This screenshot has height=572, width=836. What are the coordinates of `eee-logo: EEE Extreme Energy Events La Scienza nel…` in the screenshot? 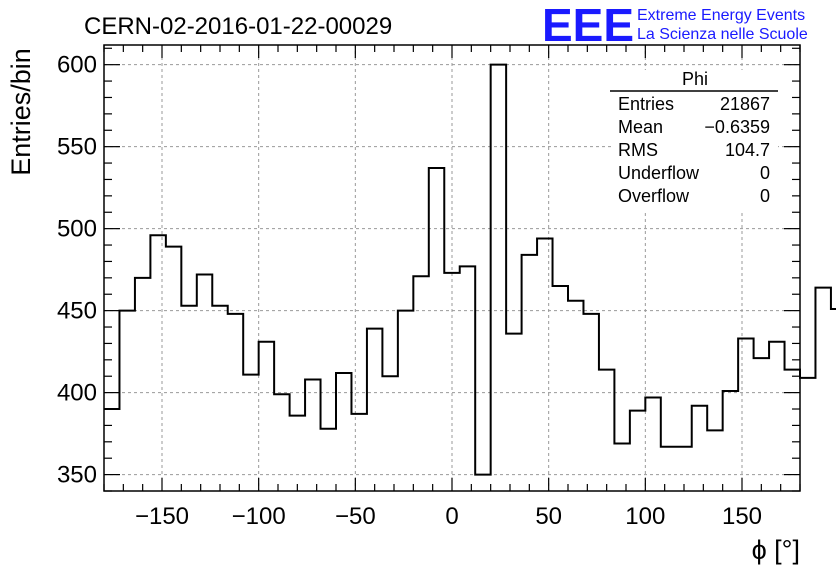 It's located at (675, 25).